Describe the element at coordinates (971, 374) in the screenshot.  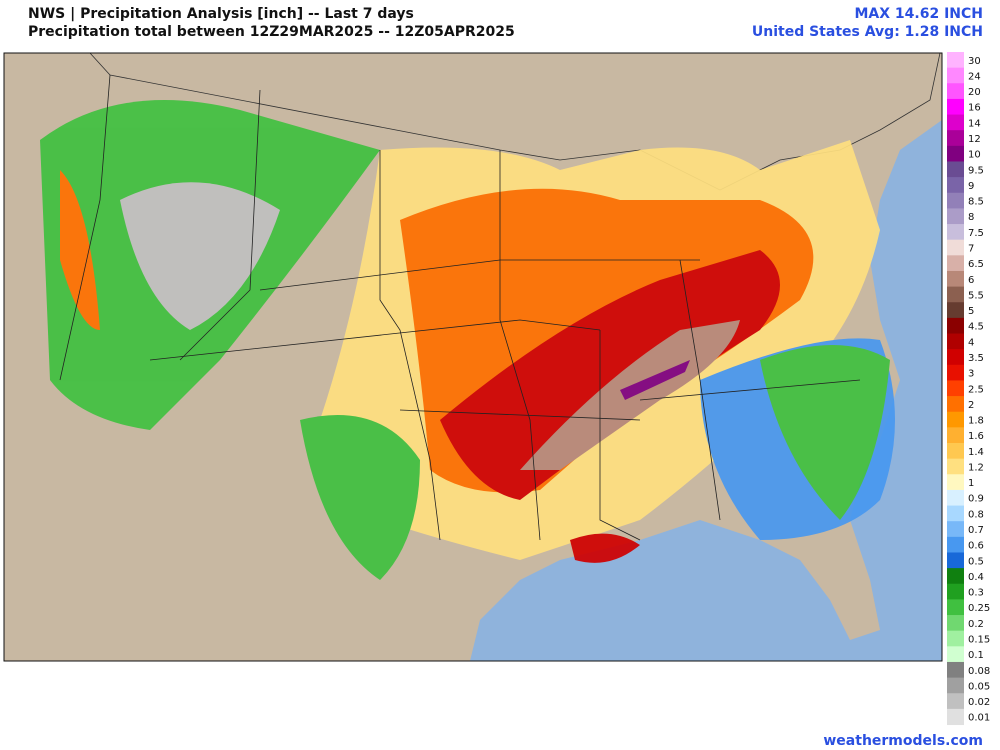
I see `legend-label: 3` at that location.